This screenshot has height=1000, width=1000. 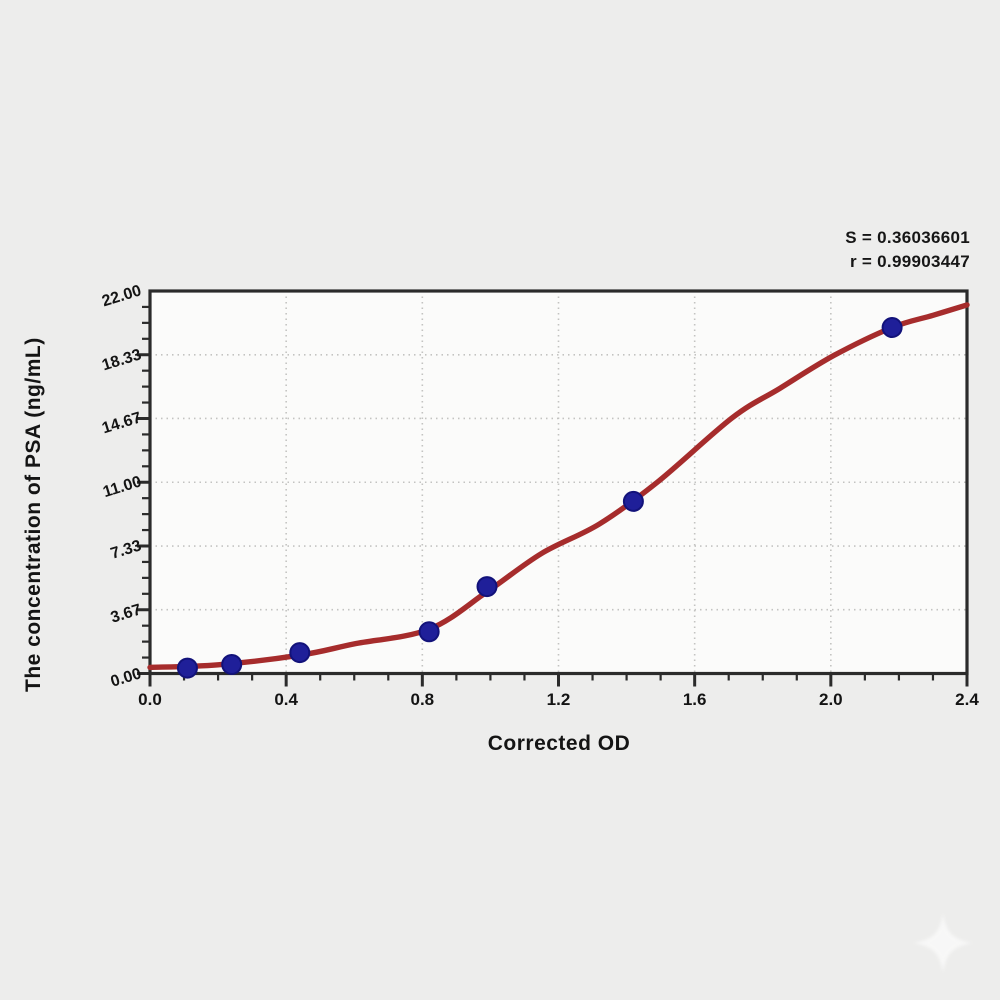 I want to click on fit-statistics: S = 0.36036601 r = 0.99903447, so click(x=907, y=250).